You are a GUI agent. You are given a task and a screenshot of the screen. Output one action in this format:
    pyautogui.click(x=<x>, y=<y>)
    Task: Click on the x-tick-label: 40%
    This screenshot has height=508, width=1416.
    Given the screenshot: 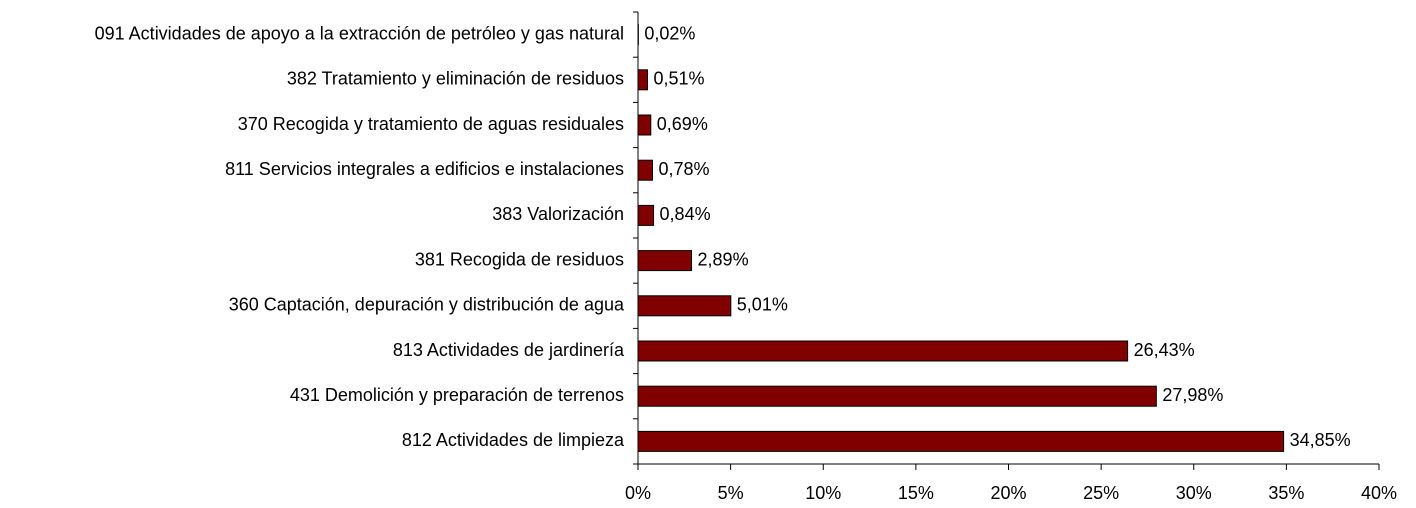 What is the action you would take?
    pyautogui.click(x=1379, y=493)
    